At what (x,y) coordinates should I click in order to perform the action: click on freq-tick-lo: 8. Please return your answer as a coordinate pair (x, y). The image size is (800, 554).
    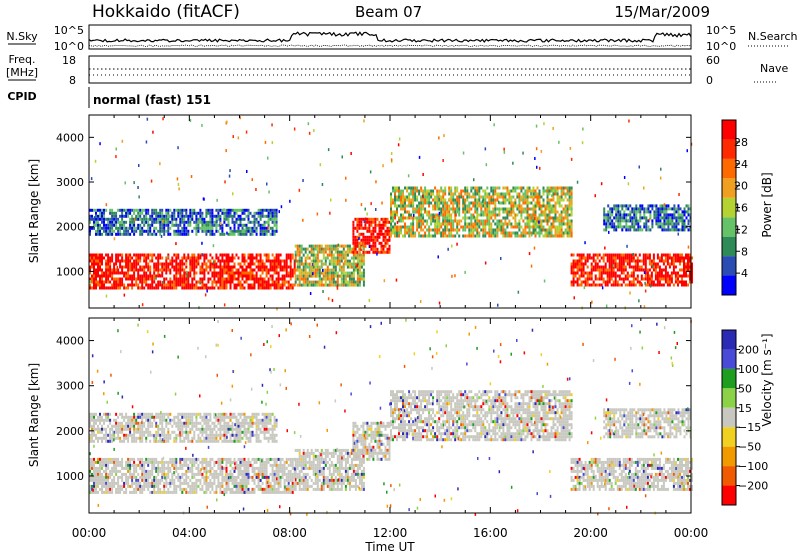
    Looking at the image, I should click on (72, 80).